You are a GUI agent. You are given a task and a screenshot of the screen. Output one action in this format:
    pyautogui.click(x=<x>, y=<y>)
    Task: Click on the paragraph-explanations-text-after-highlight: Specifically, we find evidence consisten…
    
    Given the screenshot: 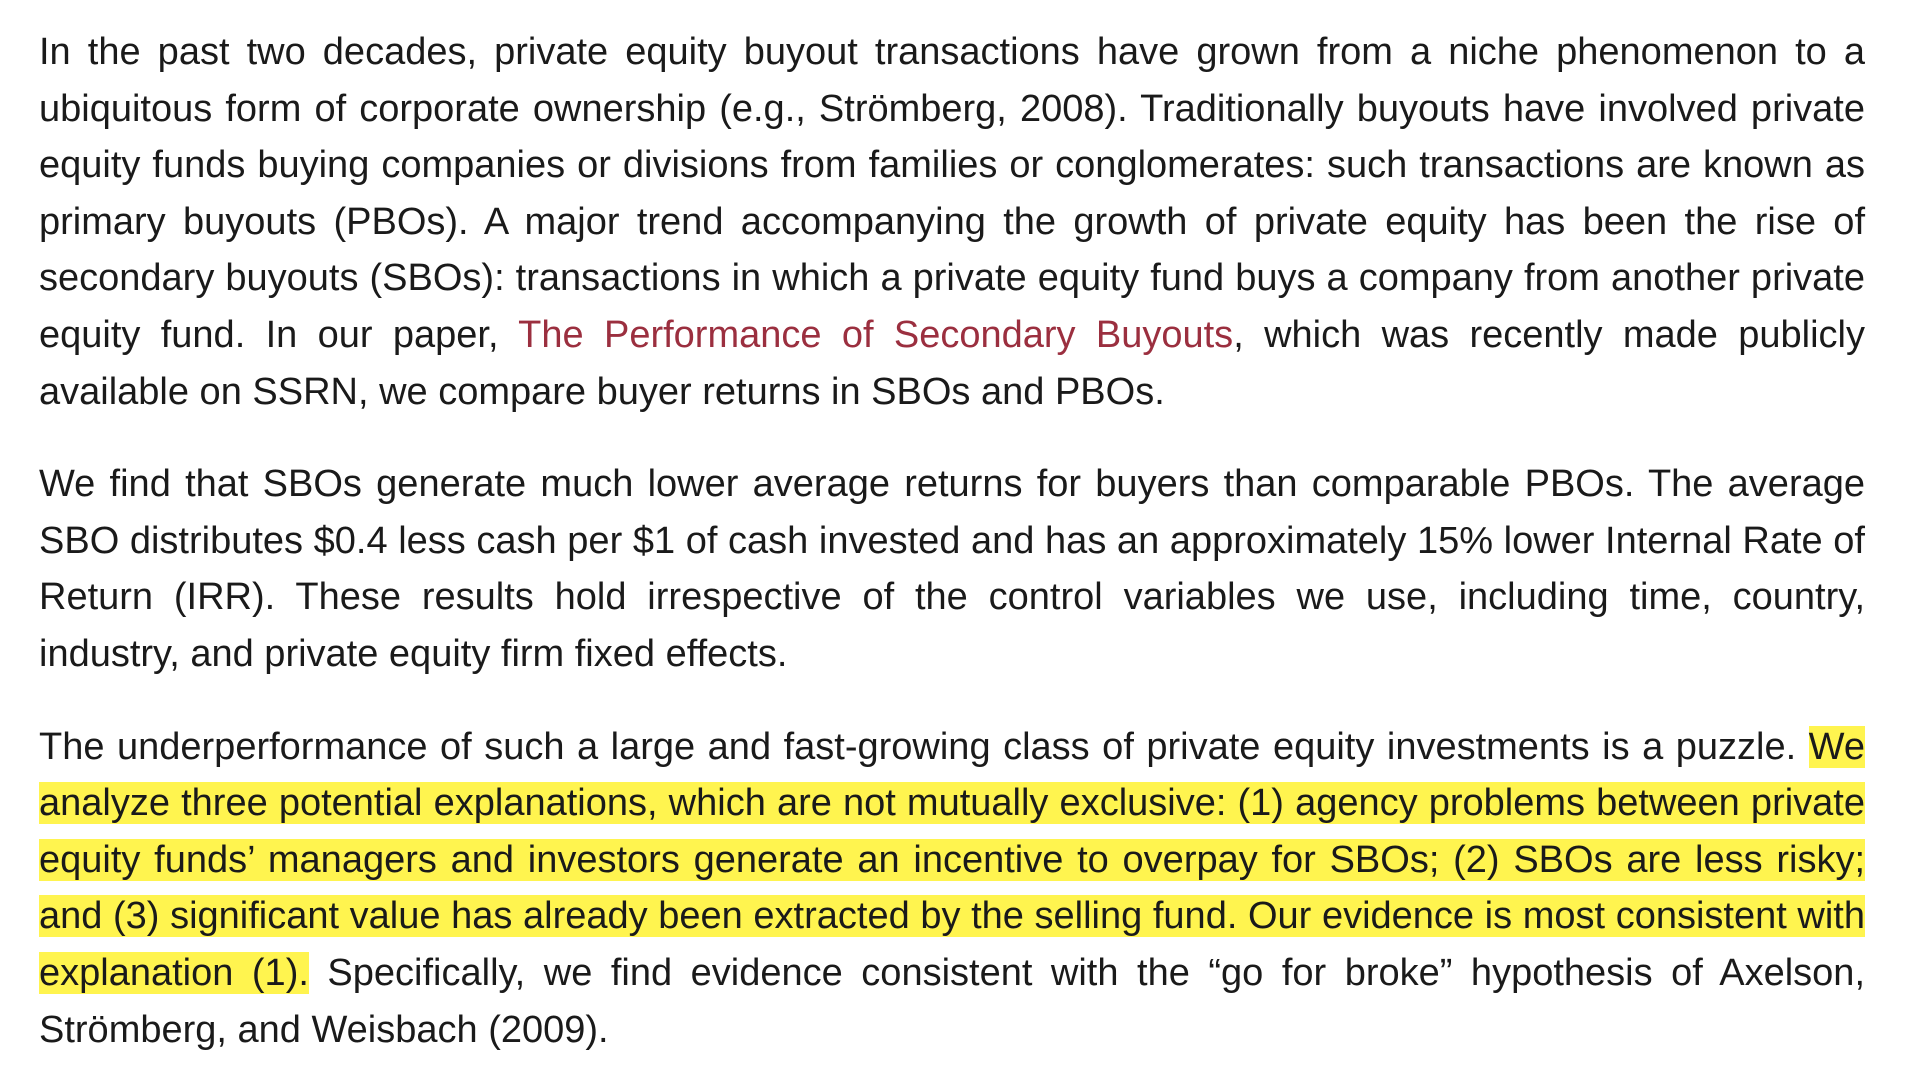 What is the action you would take?
    pyautogui.click(x=952, y=1001)
    